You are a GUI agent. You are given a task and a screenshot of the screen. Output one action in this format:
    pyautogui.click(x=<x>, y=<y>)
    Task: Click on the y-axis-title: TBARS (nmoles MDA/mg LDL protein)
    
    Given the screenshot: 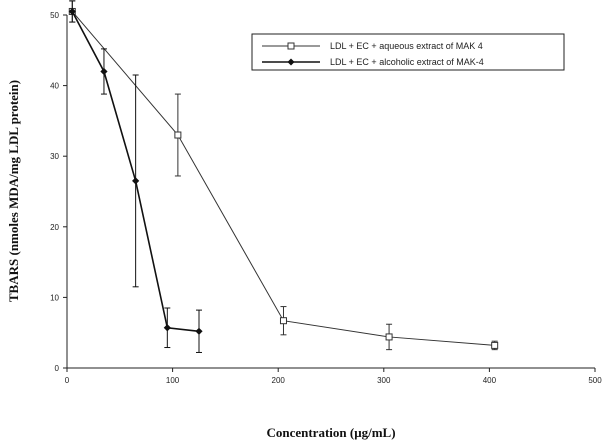 What is the action you would take?
    pyautogui.click(x=13, y=191)
    